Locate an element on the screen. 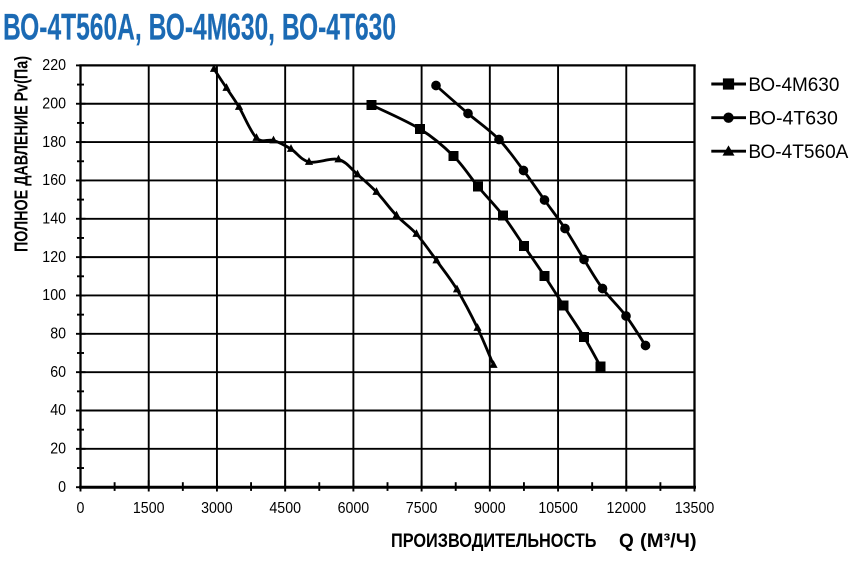 This screenshot has height=562, width=861. svg-text: 1500 is located at coordinates (149, 508).